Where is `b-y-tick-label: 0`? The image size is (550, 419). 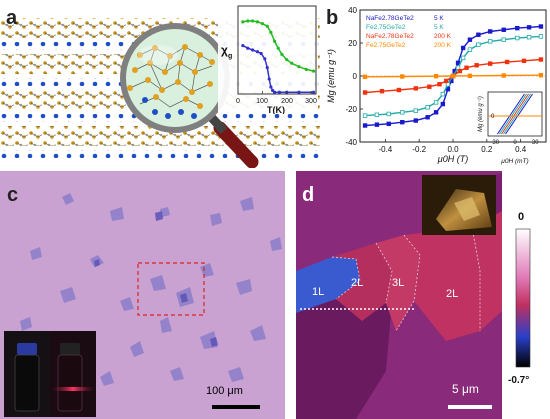
b-y-tick-label: 0 is located at coordinates (355, 76).